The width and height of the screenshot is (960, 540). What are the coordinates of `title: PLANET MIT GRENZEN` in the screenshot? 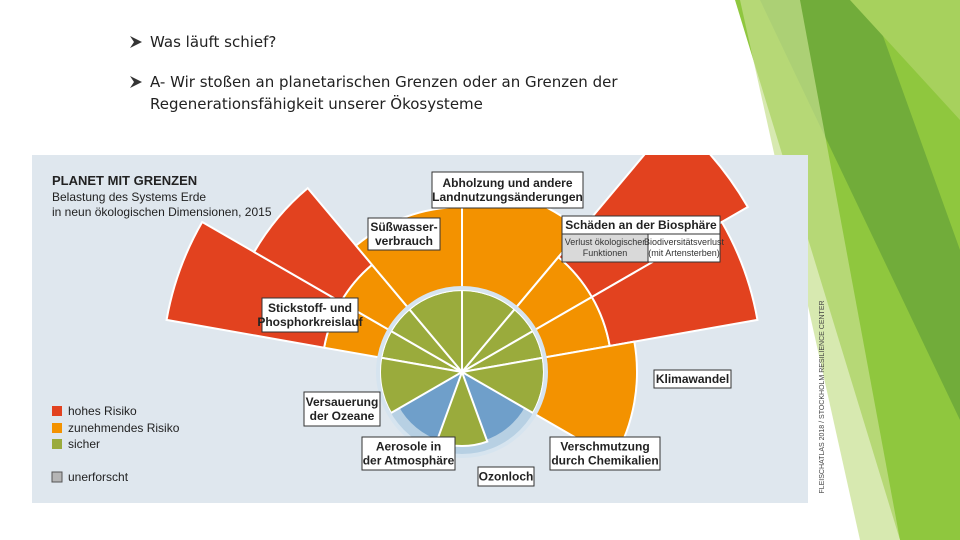 It's located at (124, 180).